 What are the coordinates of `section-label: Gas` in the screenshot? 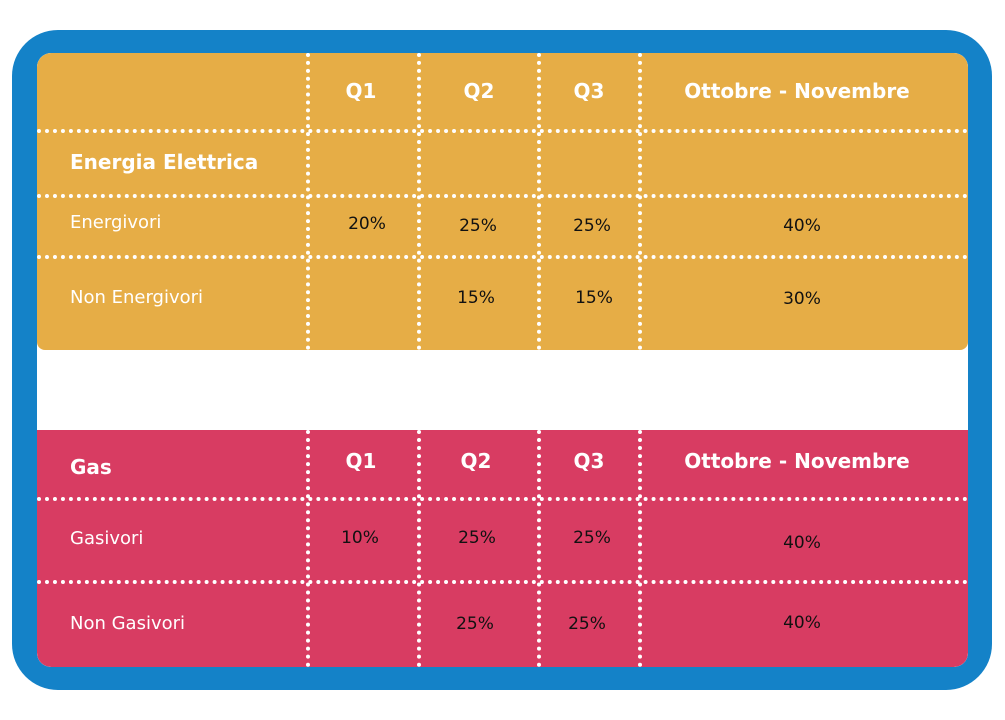 It's located at (91, 467).